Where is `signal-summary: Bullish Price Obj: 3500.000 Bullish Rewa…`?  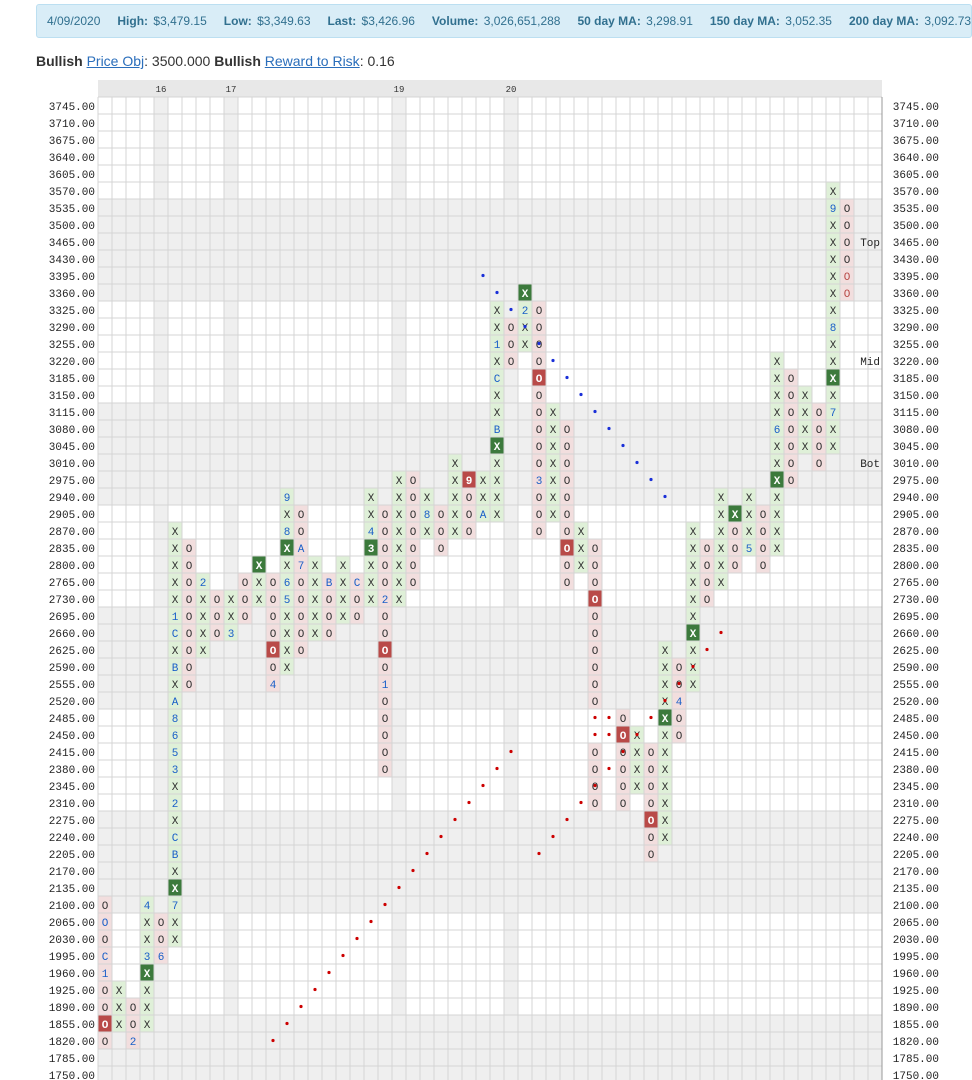 signal-summary: Bullish Price Obj: 3500.000 Bullish Rewa… is located at coordinates (215, 61).